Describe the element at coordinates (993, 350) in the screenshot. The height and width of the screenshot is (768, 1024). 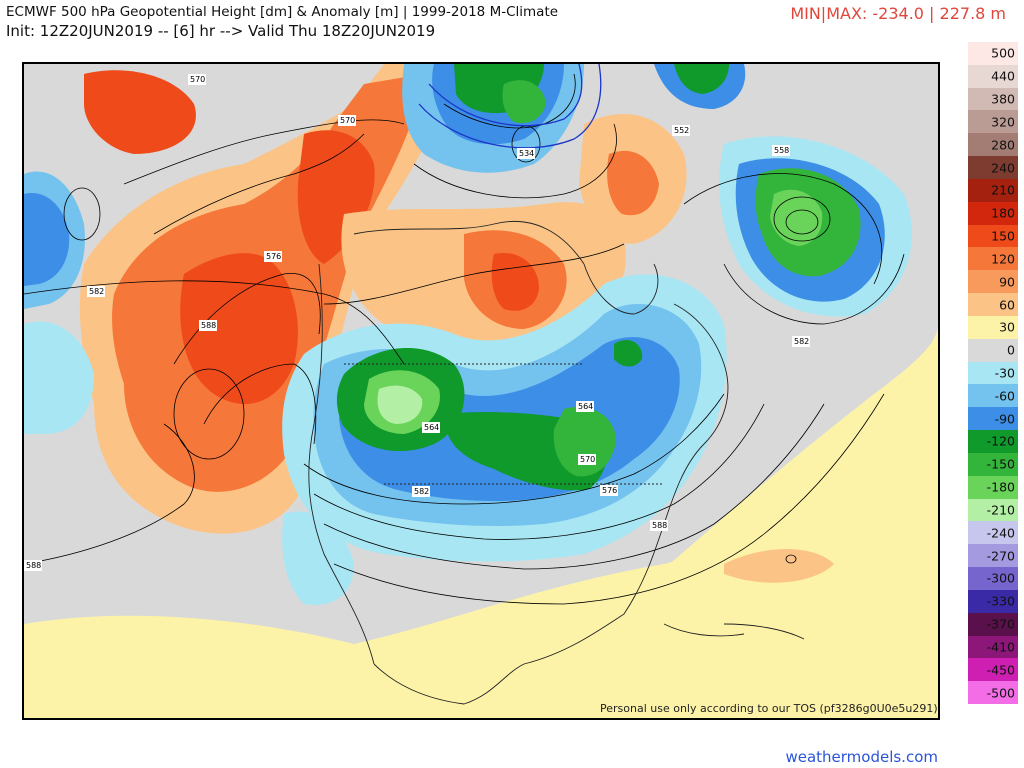
I see `legend-row: 0` at that location.